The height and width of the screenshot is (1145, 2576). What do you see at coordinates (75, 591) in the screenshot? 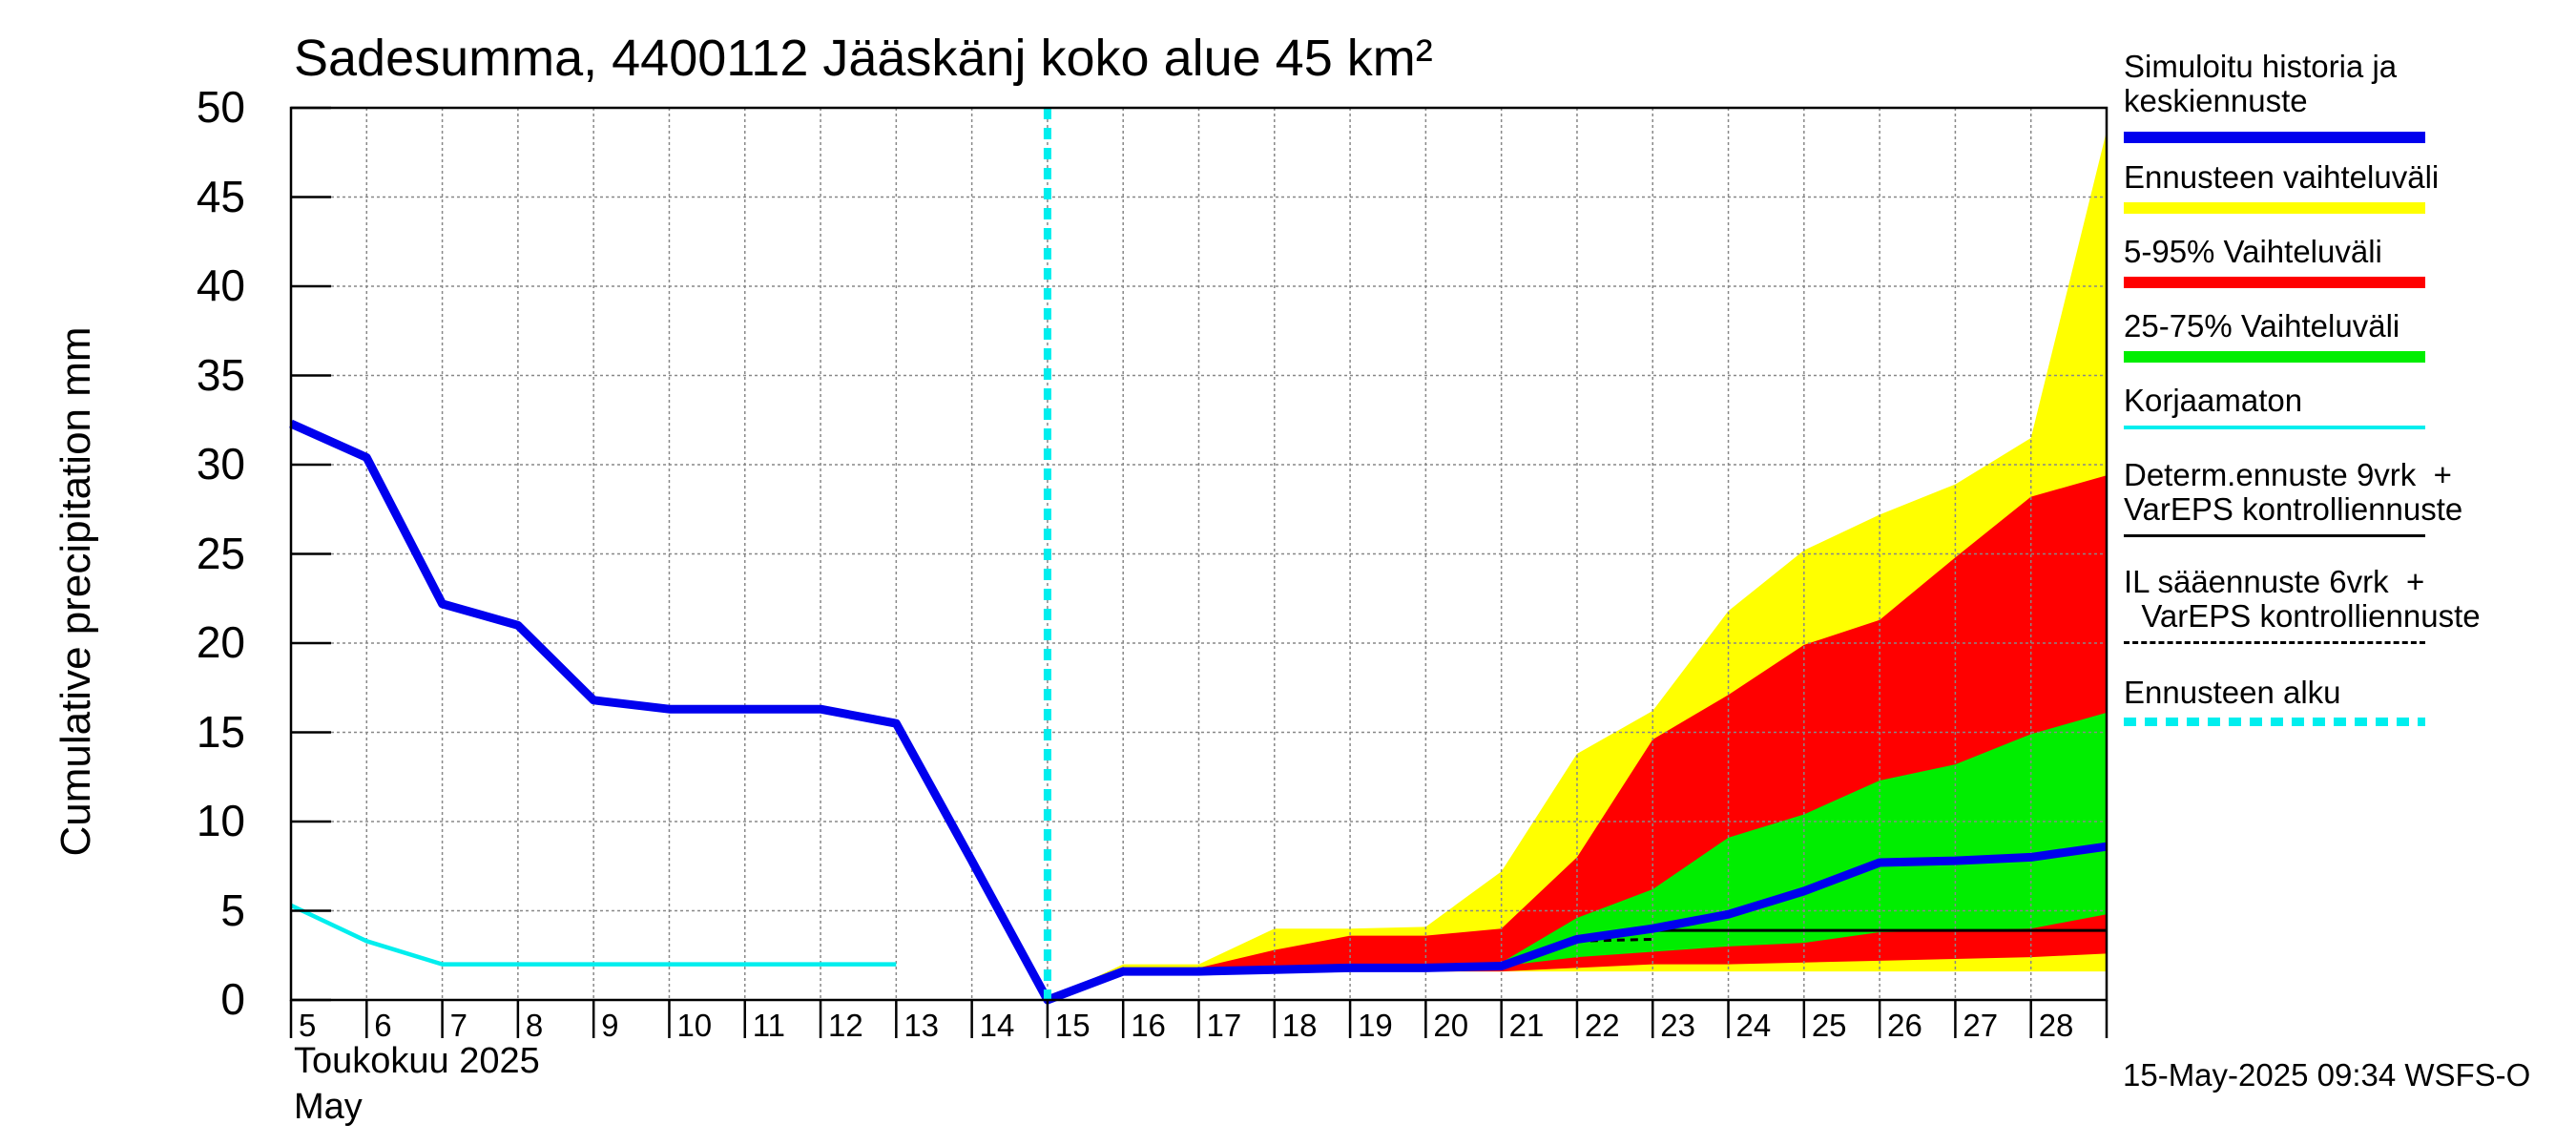
I see `y-axis-label: Cumulative precipitation mm` at bounding box center [75, 591].